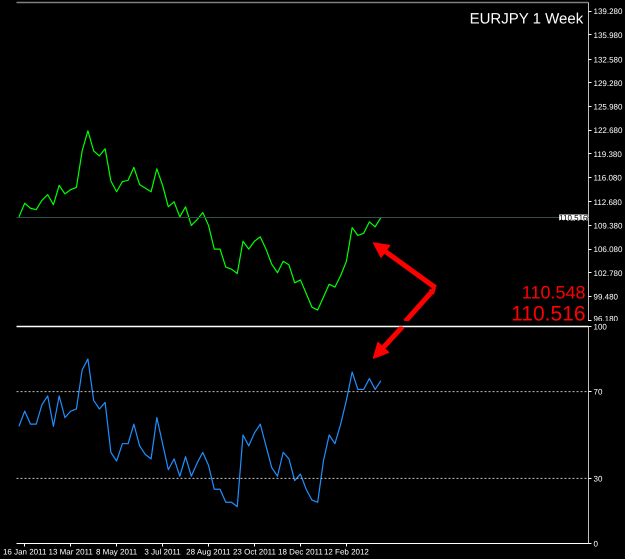  I want to click on y-tick-label: 132.580, so click(608, 59).